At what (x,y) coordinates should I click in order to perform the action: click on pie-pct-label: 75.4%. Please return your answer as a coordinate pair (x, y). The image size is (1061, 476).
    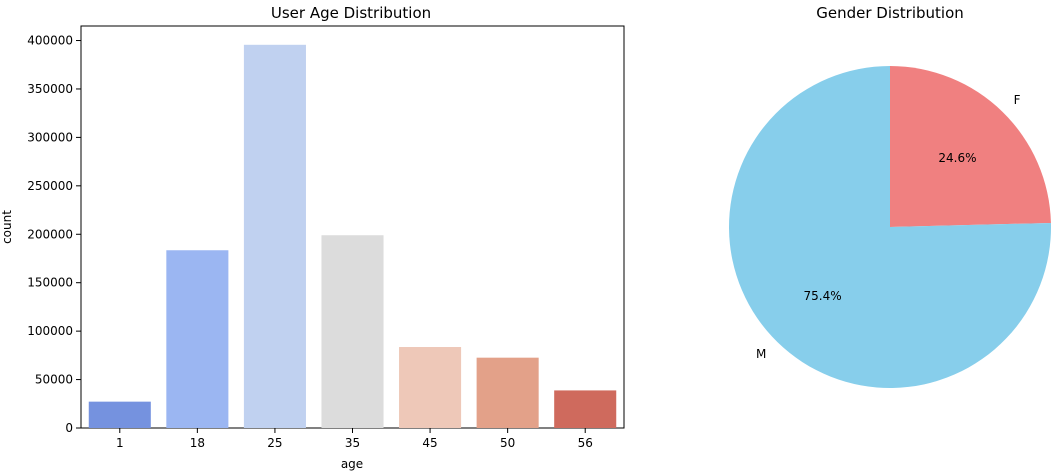
    Looking at the image, I should click on (822, 296).